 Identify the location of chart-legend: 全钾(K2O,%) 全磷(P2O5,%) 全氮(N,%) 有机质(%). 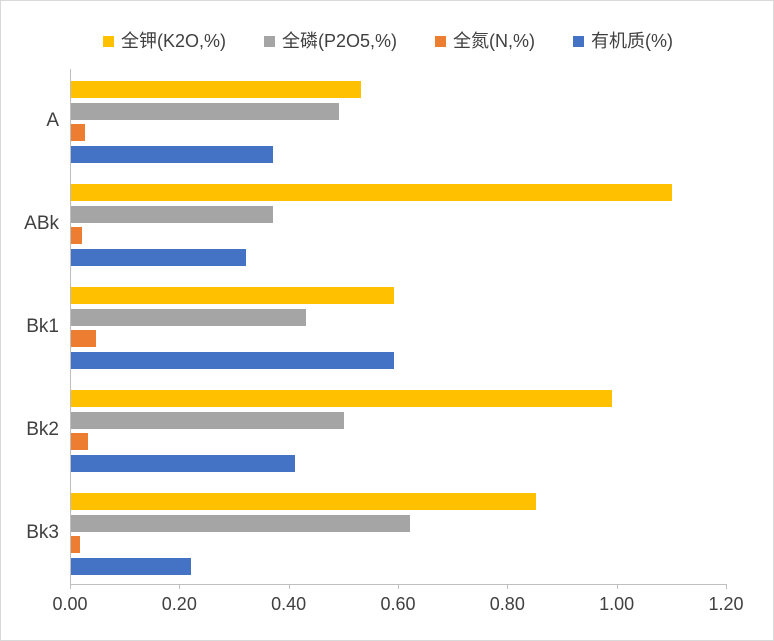
(387, 41).